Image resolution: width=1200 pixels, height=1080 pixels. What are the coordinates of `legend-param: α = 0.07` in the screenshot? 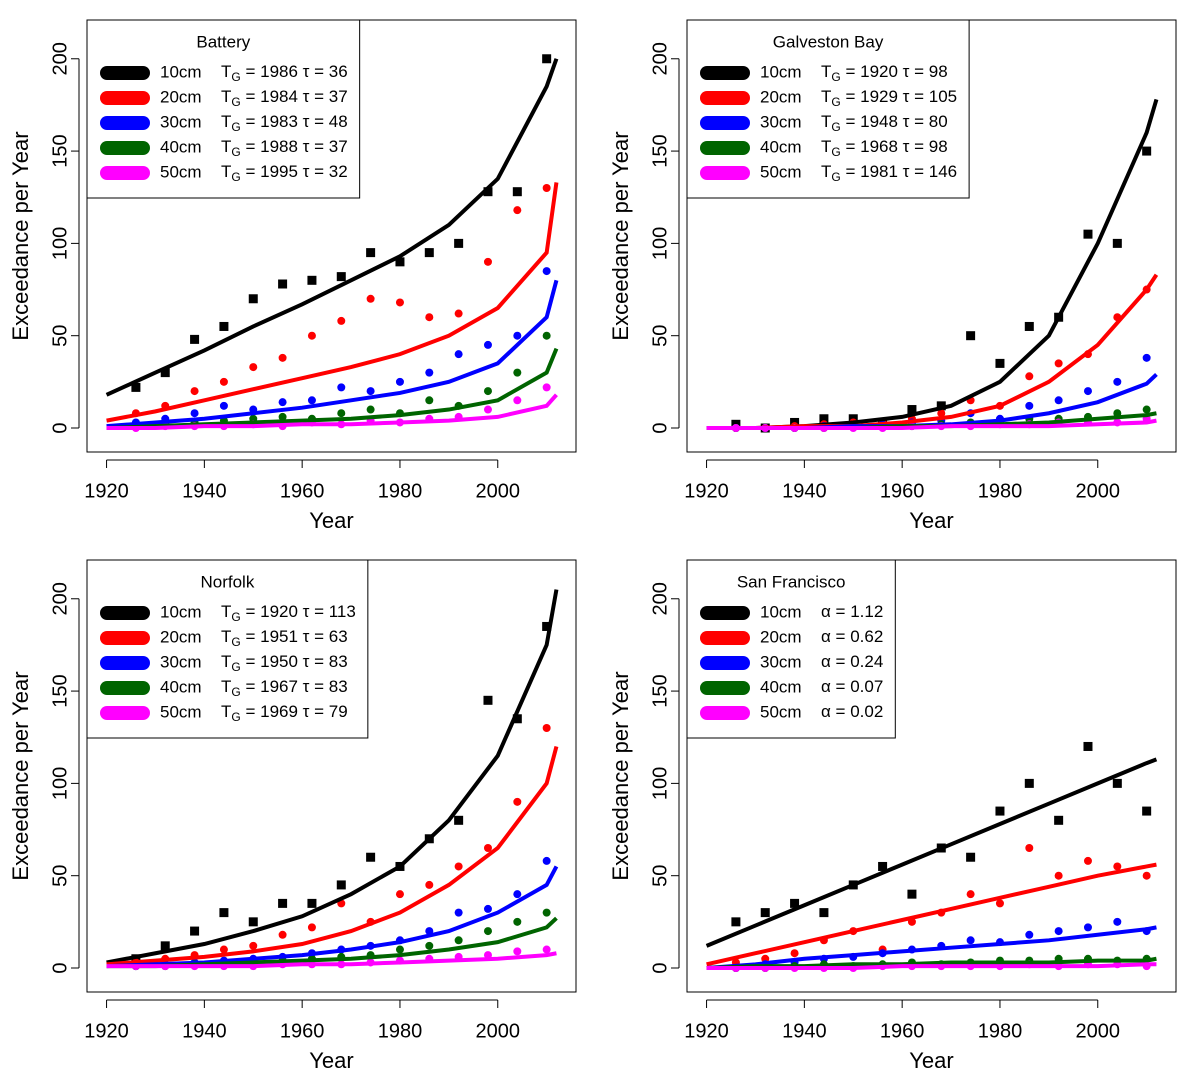 It's located at (852, 686).